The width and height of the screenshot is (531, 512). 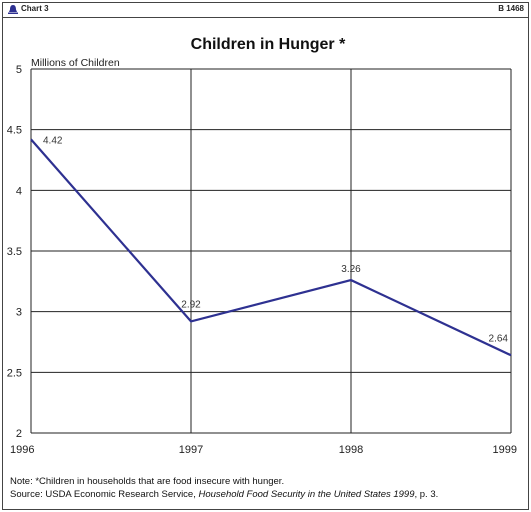 What do you see at coordinates (265, 10) in the screenshot?
I see `chart-header-bar: Chart 3 B 1468` at bounding box center [265, 10].